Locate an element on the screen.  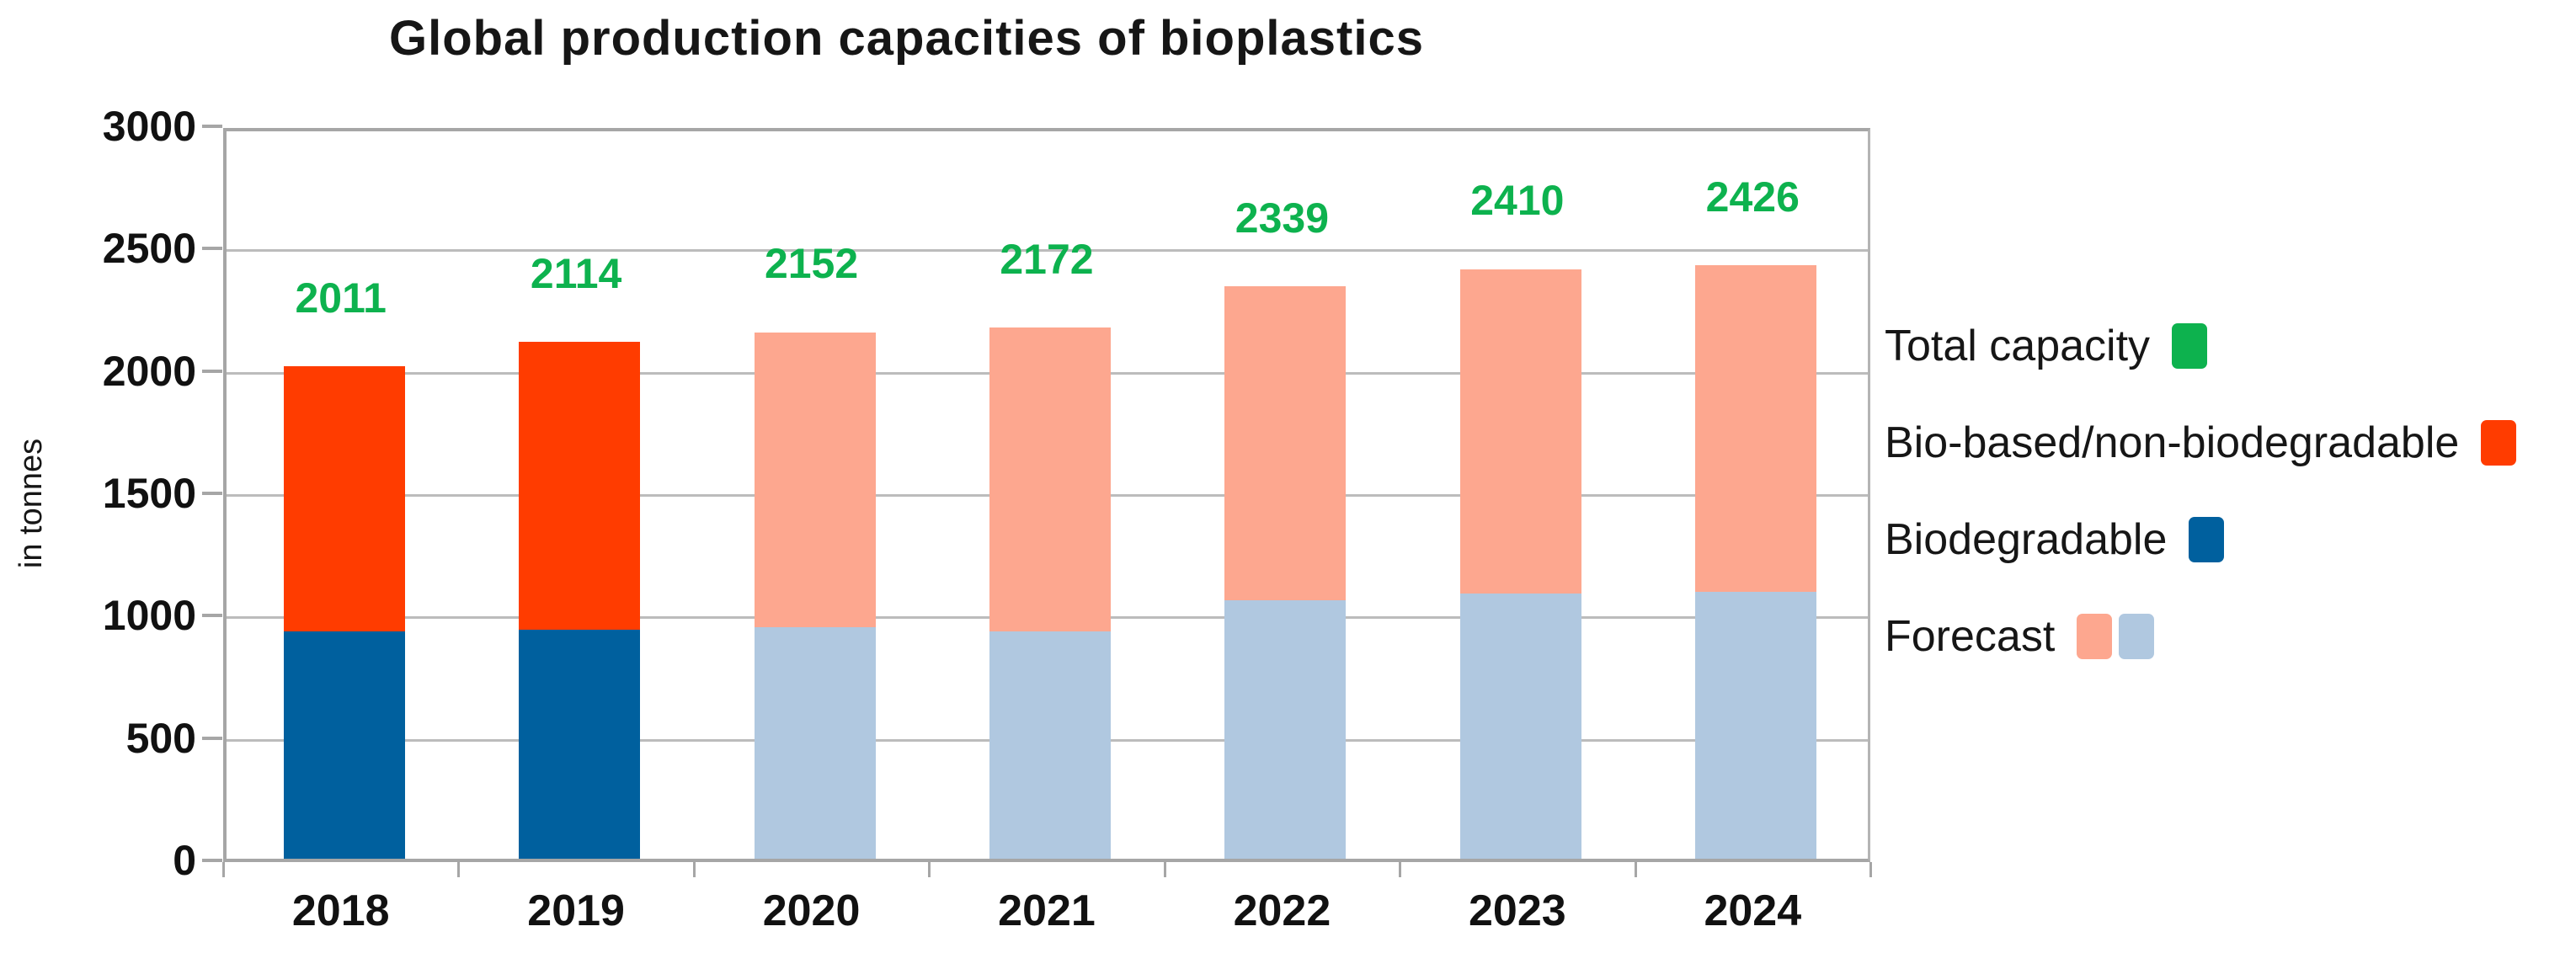
y-tick-label: 1500 is located at coordinates (149, 493).